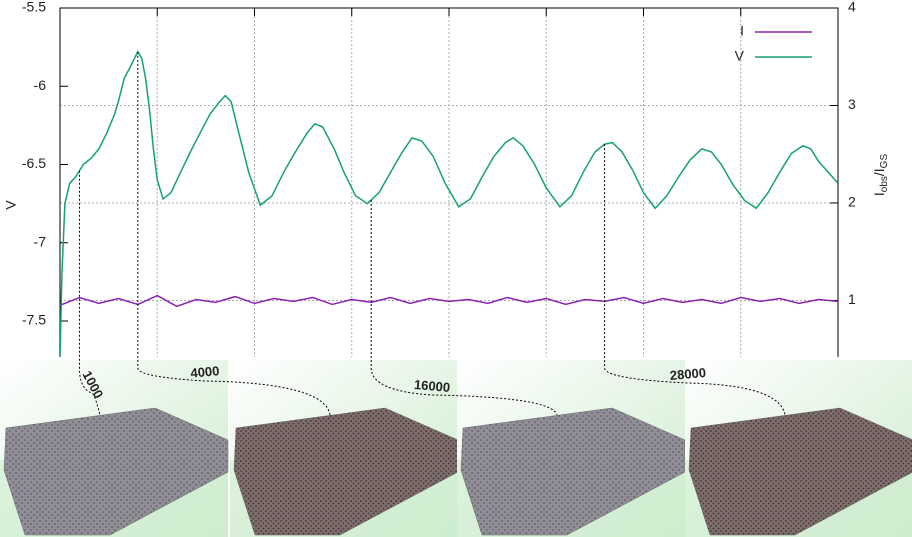 This screenshot has height=537, width=912. What do you see at coordinates (852, 7) in the screenshot?
I see `y2-tick-label: 4` at bounding box center [852, 7].